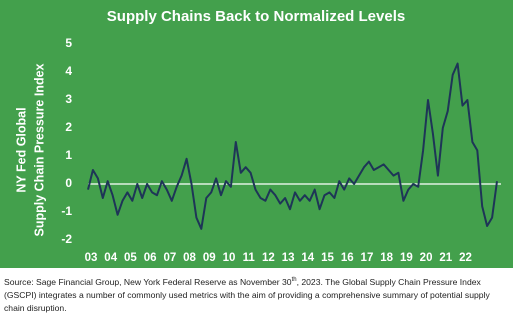 Image resolution: width=513 pixels, height=325 pixels. What do you see at coordinates (307, 258) in the screenshot?
I see `x-tick-label: 14` at bounding box center [307, 258].